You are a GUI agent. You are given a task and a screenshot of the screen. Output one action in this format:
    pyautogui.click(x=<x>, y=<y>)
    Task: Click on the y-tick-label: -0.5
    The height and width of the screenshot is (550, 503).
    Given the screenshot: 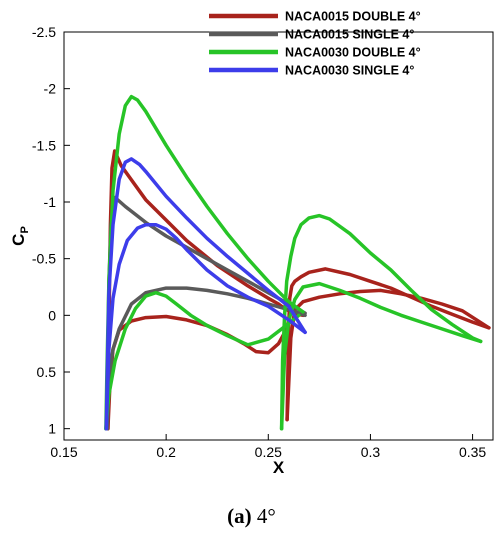 What is the action you would take?
    pyautogui.click(x=44, y=259)
    